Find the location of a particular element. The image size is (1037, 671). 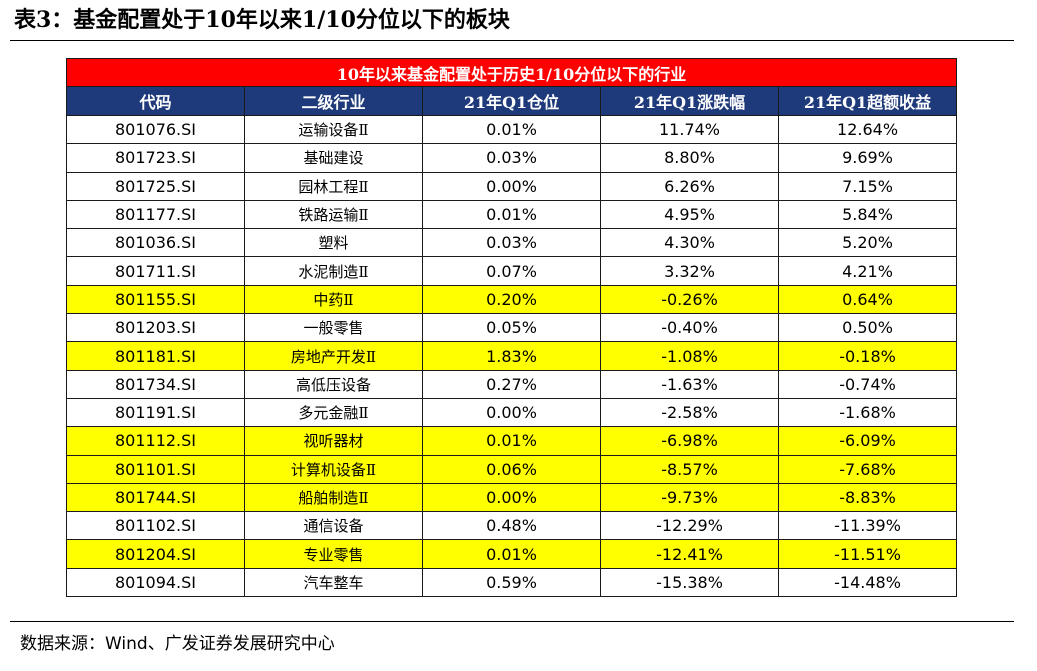

table-row: 801203.SI 一般零售 0.05% -0.40% 0.50% is located at coordinates (512, 328).